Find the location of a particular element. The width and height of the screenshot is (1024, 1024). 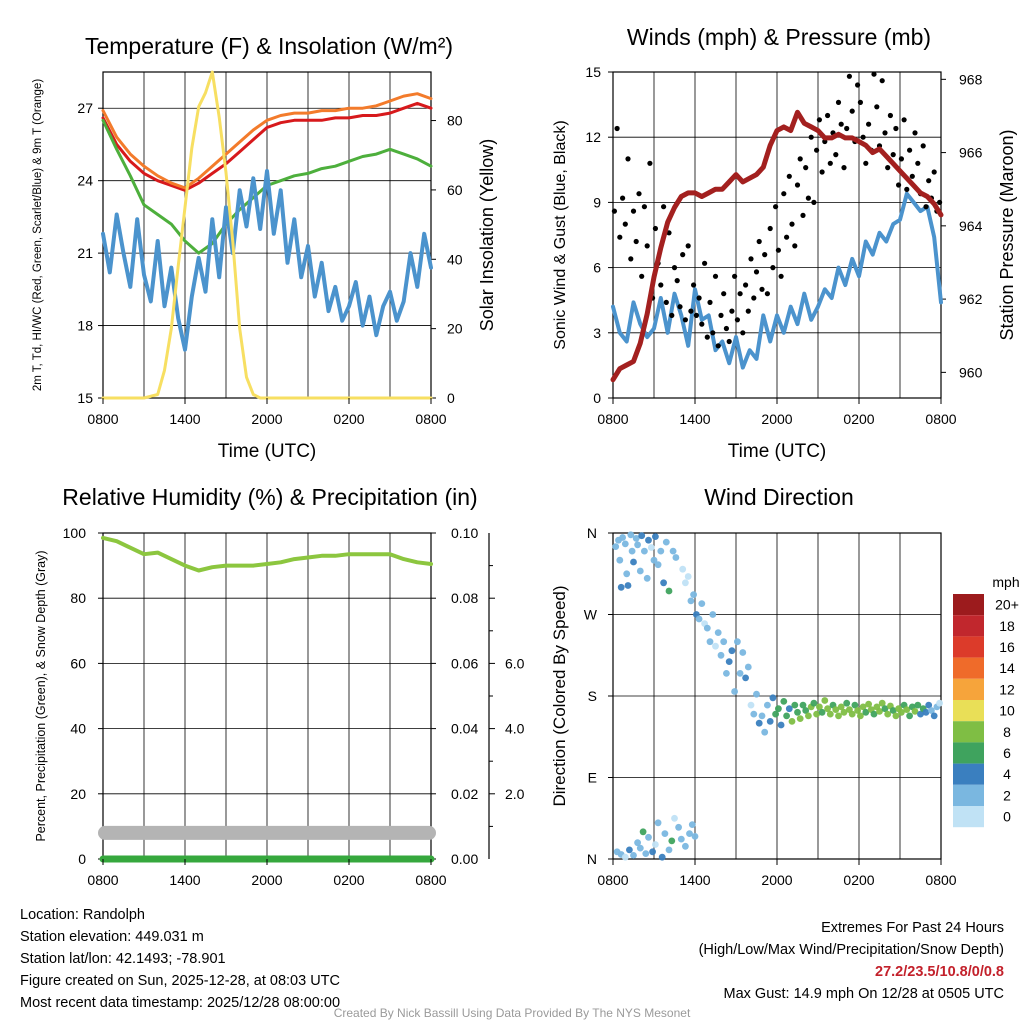

y2-tick-label: 0.06 is located at coordinates (464, 663).